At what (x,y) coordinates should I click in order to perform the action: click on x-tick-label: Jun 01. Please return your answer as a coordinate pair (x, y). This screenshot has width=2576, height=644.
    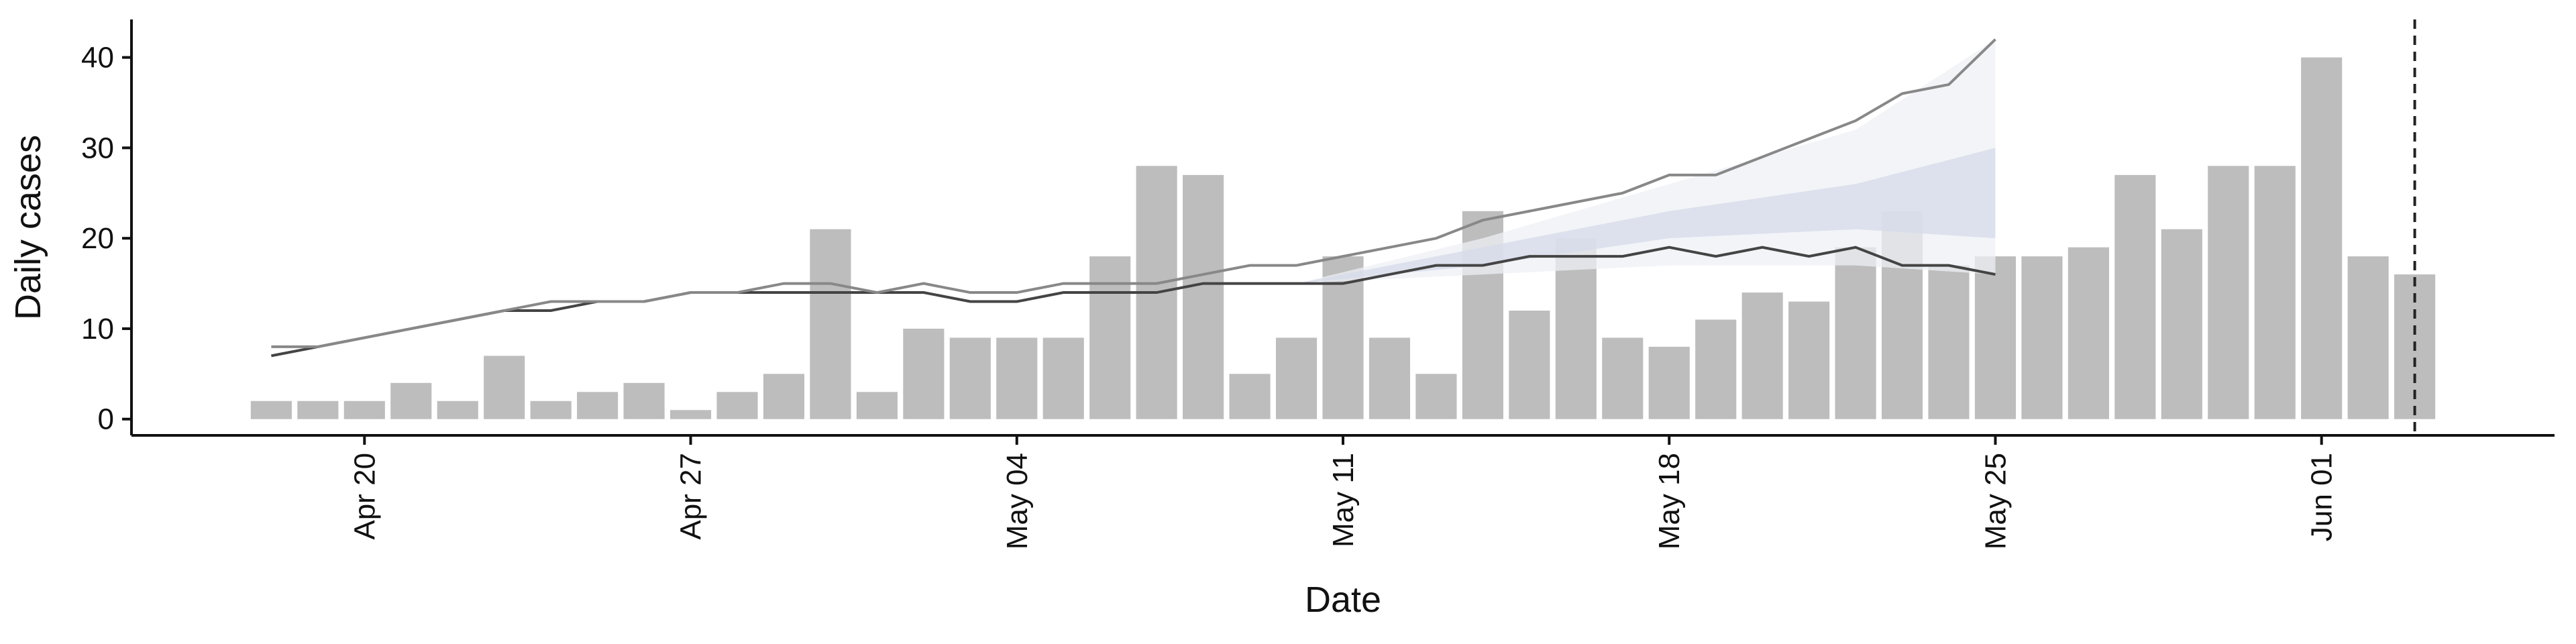
    Looking at the image, I should click on (2322, 497).